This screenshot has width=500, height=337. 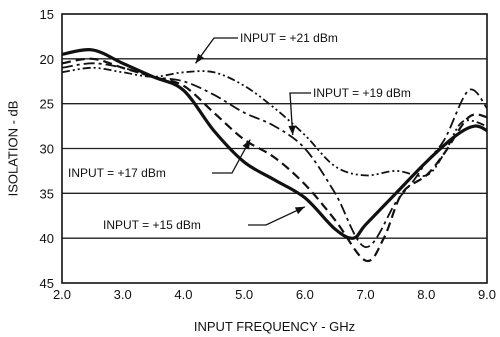 I want to click on y-tick-label: 40, so click(x=47, y=238).